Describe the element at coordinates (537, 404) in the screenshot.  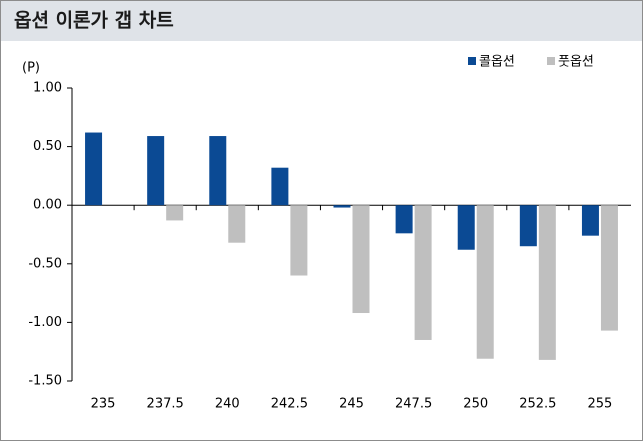
I see `x-tick-label: 252.5` at that location.